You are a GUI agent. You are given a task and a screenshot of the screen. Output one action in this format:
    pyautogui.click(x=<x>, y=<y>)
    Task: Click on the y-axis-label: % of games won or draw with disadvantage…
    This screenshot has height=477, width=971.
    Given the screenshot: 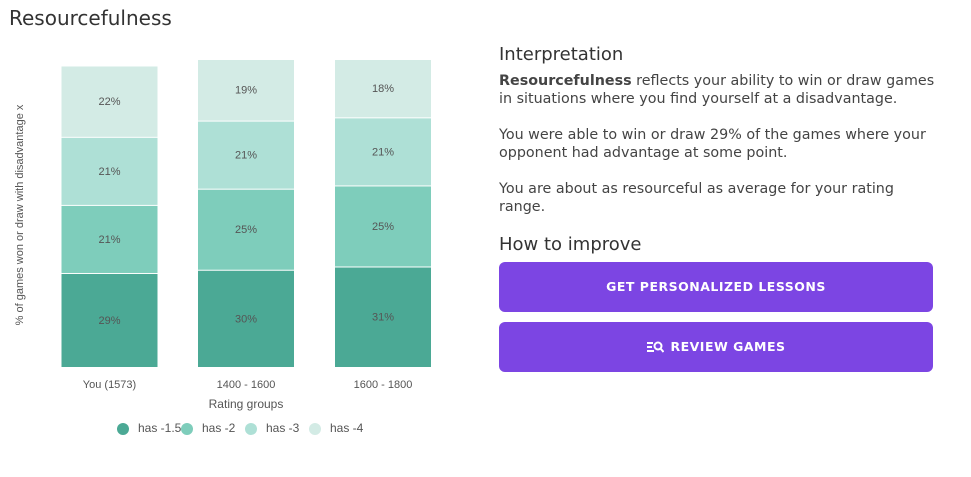 What is the action you would take?
    pyautogui.click(x=20, y=214)
    